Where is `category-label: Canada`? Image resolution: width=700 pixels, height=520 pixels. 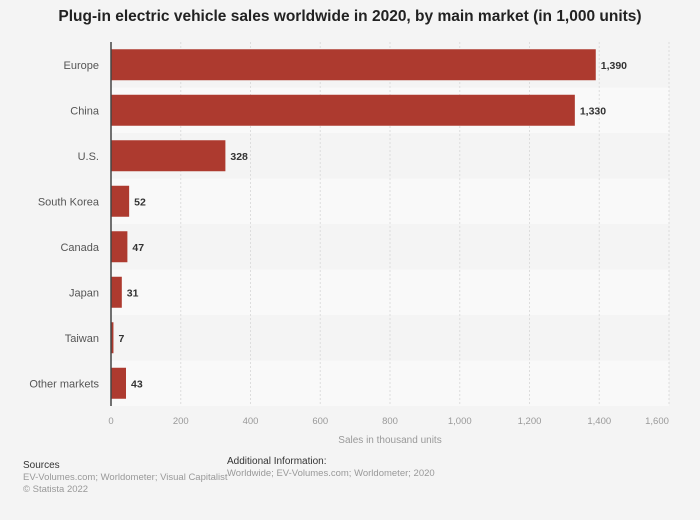 category-label: Canada is located at coordinates (79, 248).